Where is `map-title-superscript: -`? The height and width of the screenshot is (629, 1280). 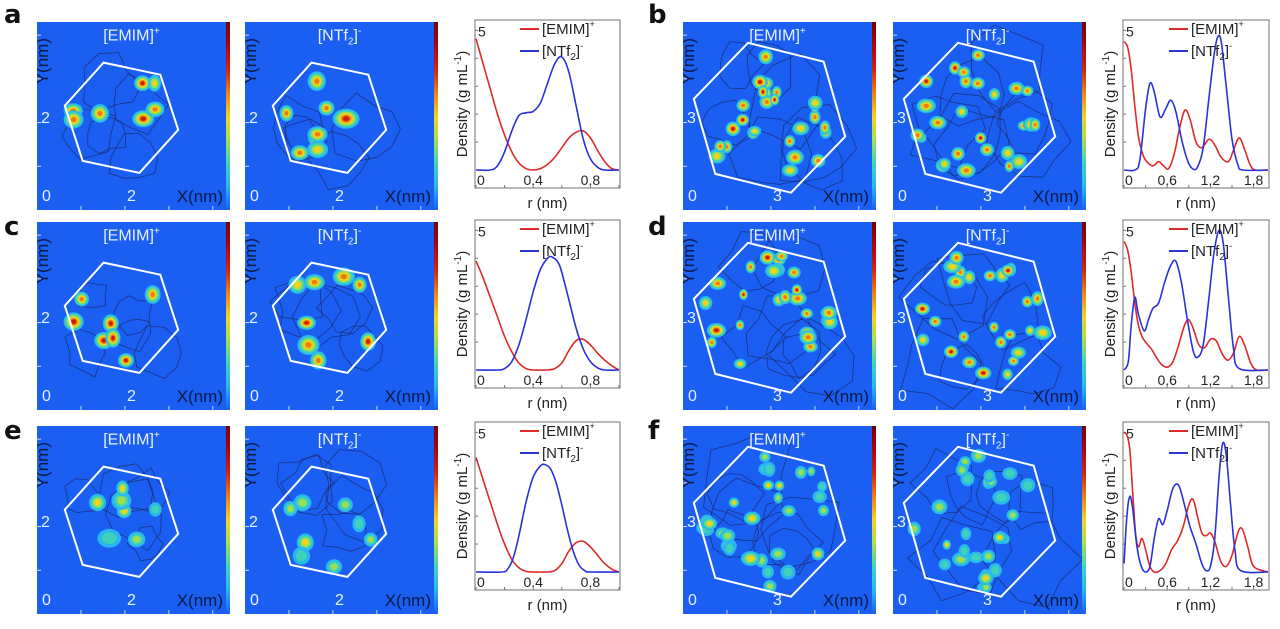 map-title-superscript: - is located at coordinates (359, 31).